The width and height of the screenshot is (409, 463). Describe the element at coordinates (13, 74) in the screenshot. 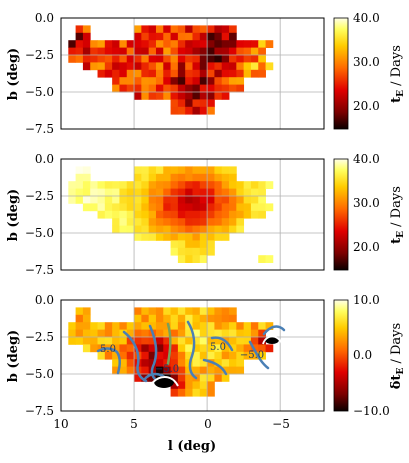

I see `ylabel-top: b (deg)` at that location.